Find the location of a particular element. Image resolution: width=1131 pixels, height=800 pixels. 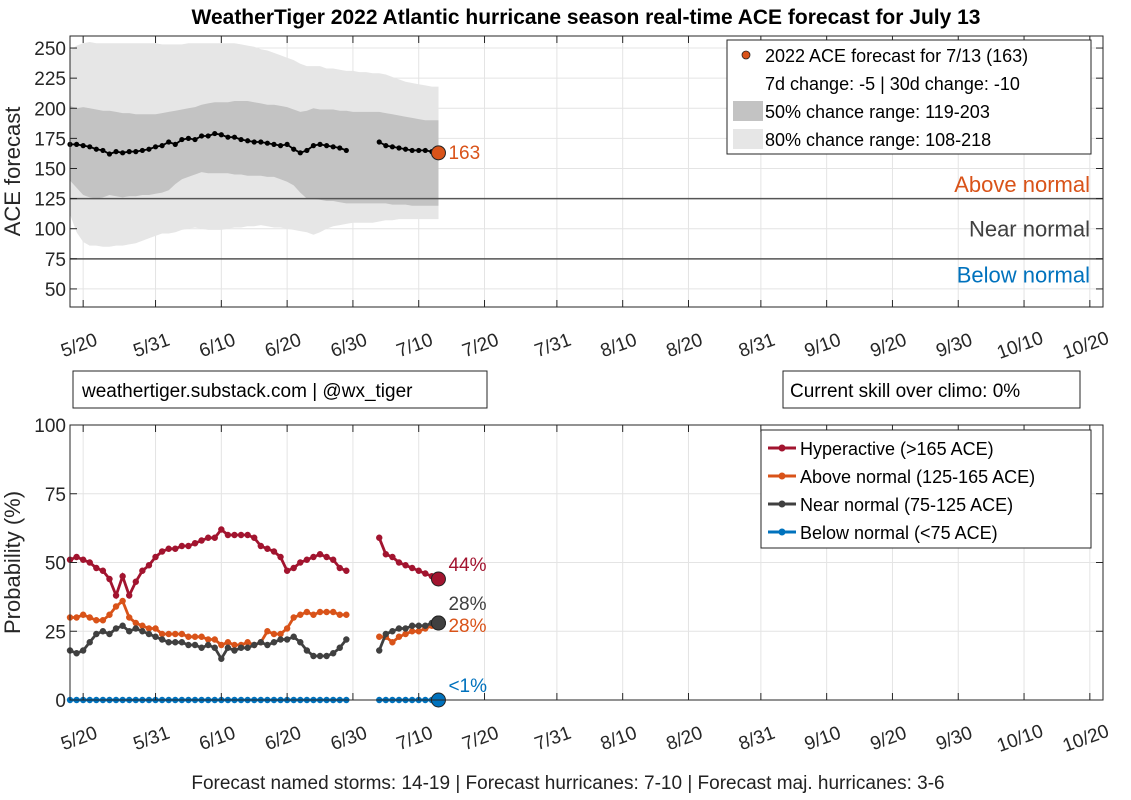

prob-xtick-label: 9/30 is located at coordinates (954, 739).